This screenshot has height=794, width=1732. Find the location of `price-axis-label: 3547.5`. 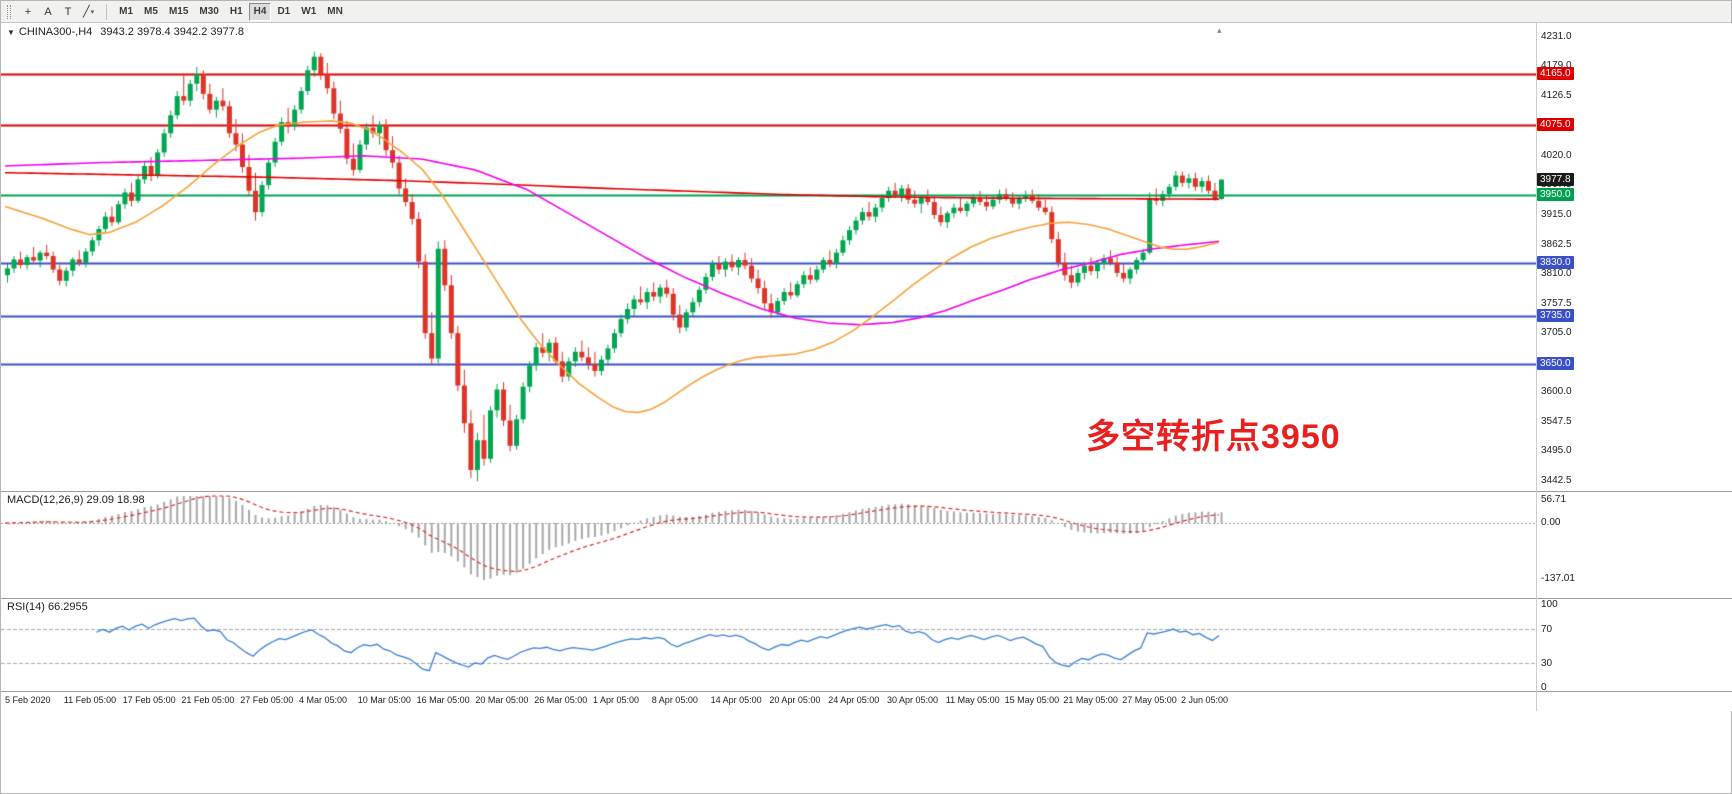

price-axis-label: 3547.5 is located at coordinates (1556, 421).